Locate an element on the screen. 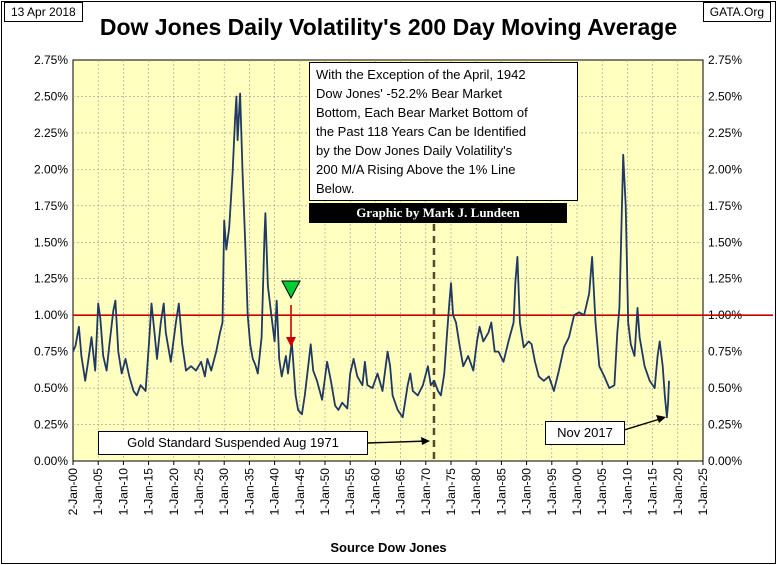  x-tick-label: 1-Jan-65 is located at coordinates (401, 492).